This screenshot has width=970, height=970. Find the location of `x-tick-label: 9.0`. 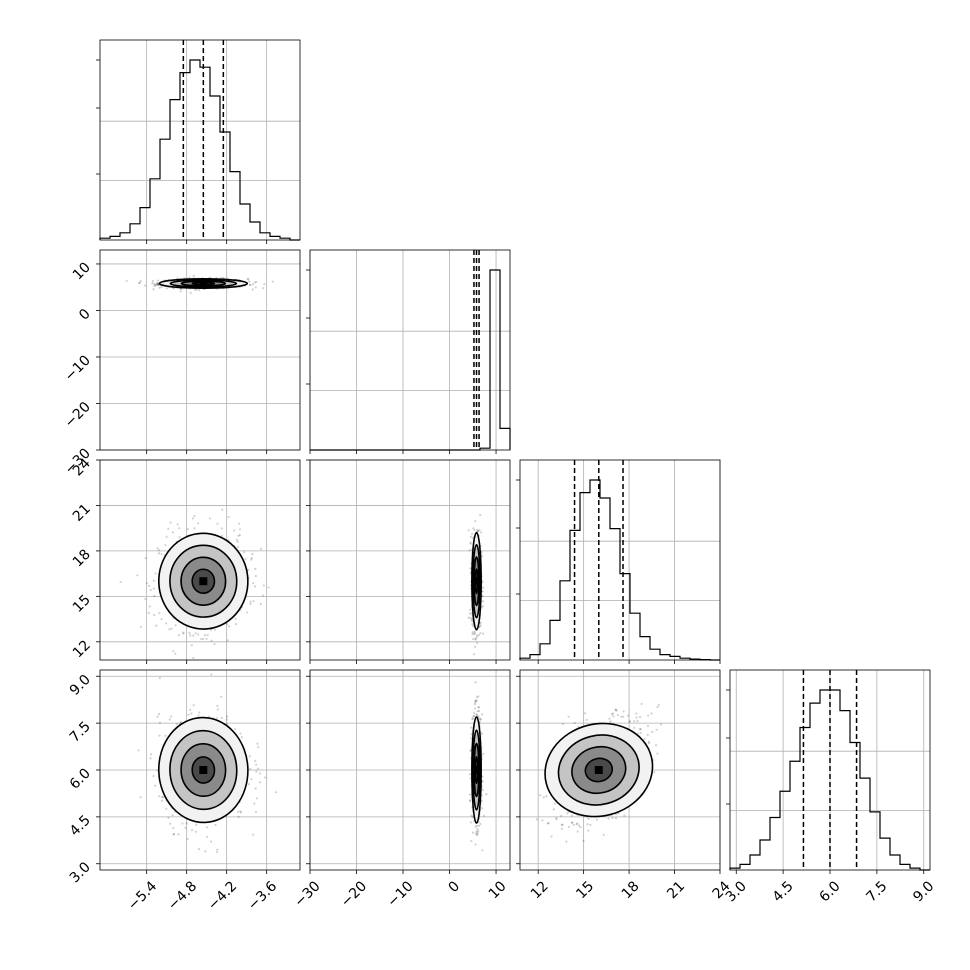

x-tick-label: 9.0 is located at coordinates (923, 891).